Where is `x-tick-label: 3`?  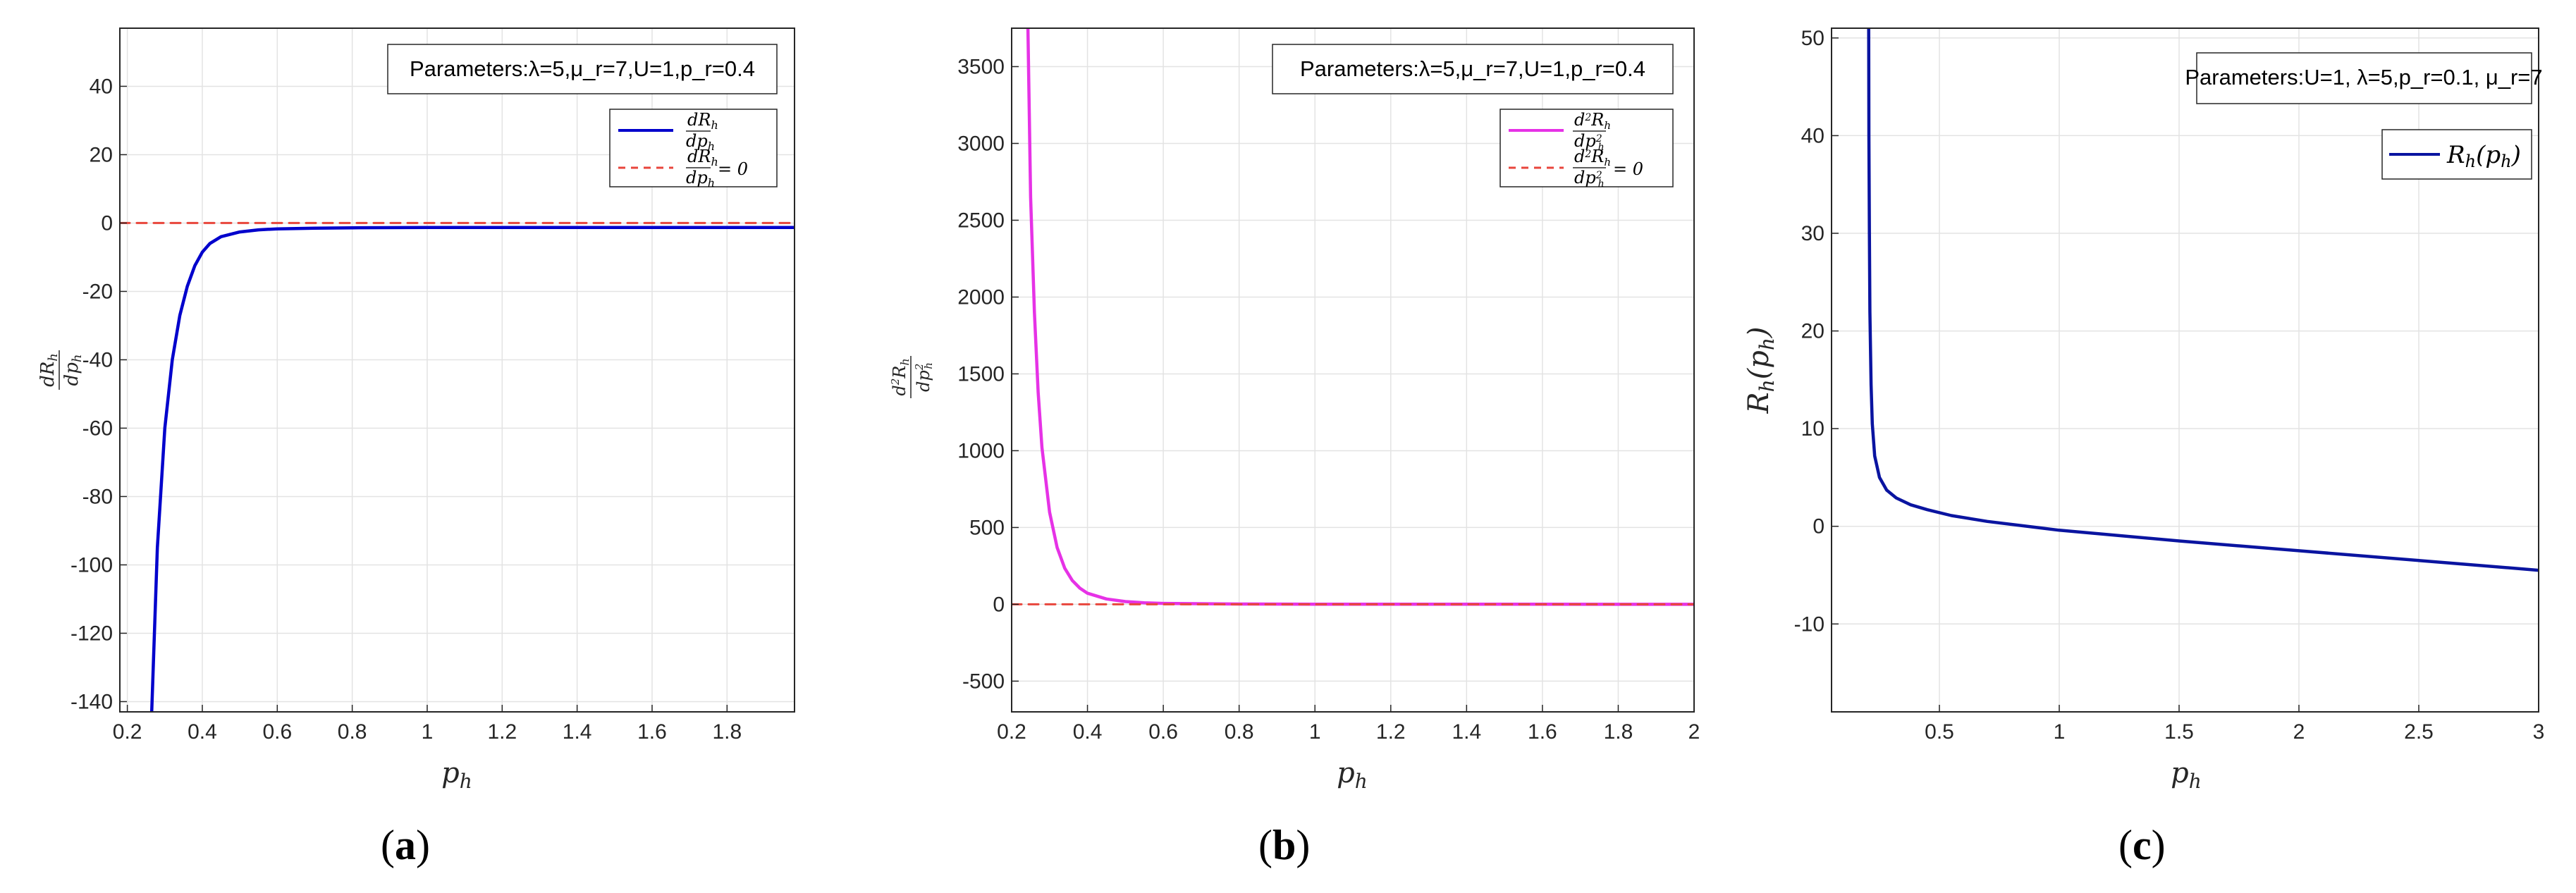
x-tick-label: 3 is located at coordinates (2539, 732).